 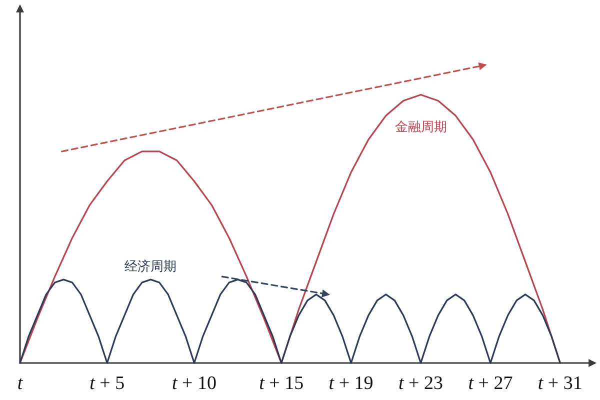 What do you see at coordinates (194, 383) in the screenshot?
I see `x-tick-label: t + 10` at bounding box center [194, 383].